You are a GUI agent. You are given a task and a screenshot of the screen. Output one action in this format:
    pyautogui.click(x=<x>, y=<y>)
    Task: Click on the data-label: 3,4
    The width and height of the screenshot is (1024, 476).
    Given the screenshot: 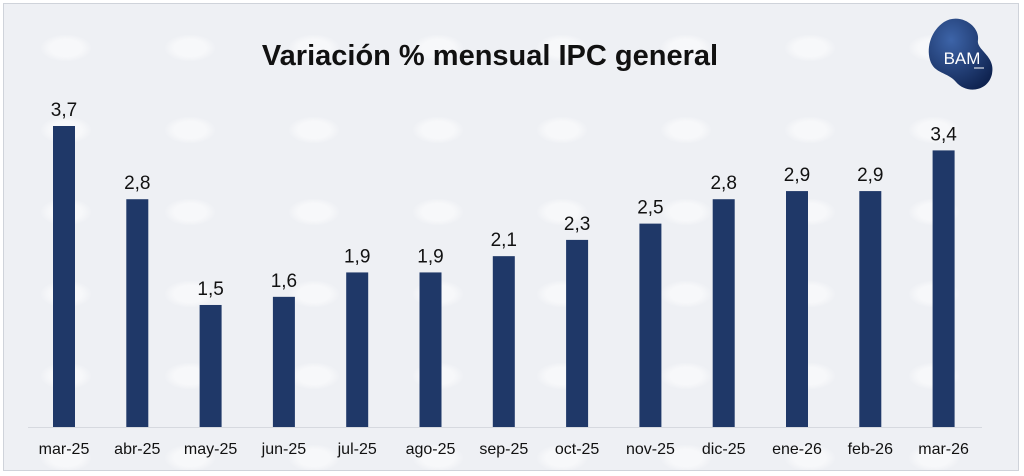 What is the action you would take?
    pyautogui.click(x=943, y=134)
    